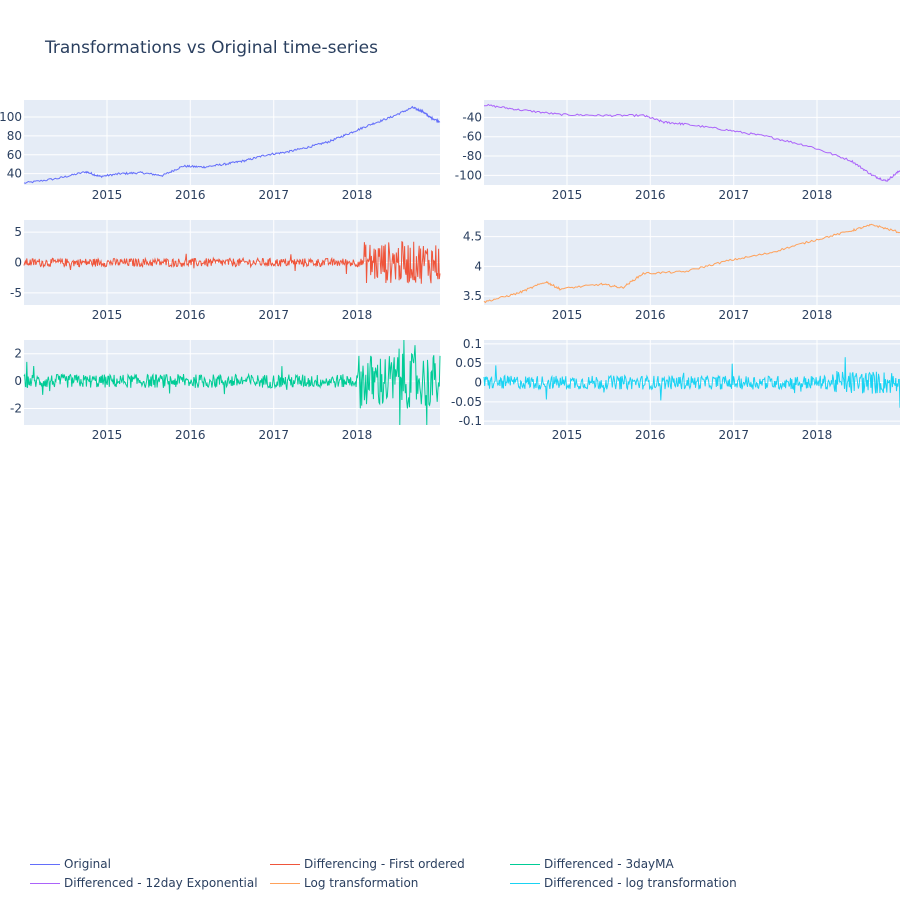 The height and width of the screenshot is (900, 900). Describe the element at coordinates (16, 293) in the screenshot. I see `y-tick-label: -5` at that location.